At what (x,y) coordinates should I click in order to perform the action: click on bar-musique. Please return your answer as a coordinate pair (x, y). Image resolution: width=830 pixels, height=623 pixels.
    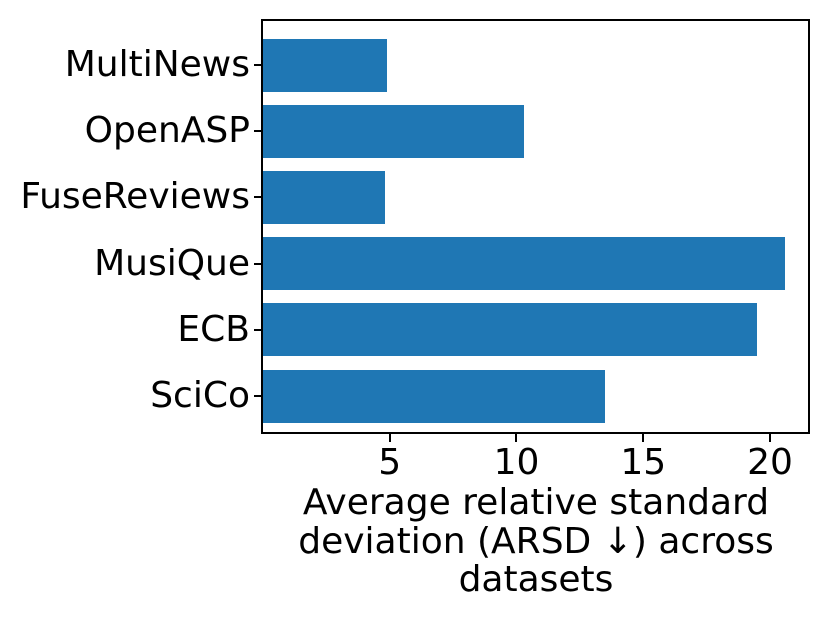
    Looking at the image, I should click on (524, 264).